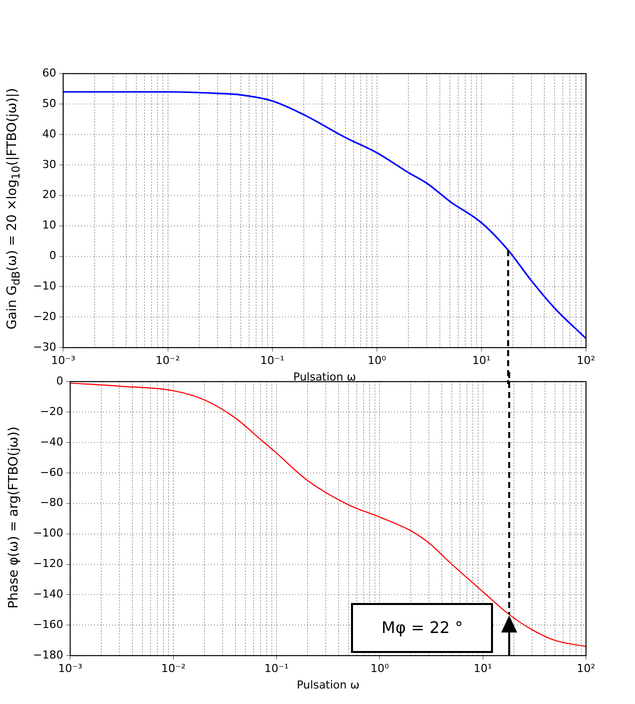  What do you see at coordinates (48, 655) in the screenshot?
I see `y-tick-label: −180` at bounding box center [48, 655].